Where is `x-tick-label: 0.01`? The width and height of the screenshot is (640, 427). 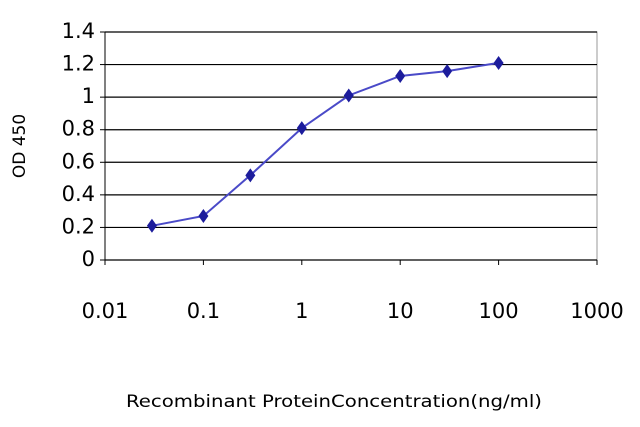 x-tick-label: 0.01 is located at coordinates (105, 311).